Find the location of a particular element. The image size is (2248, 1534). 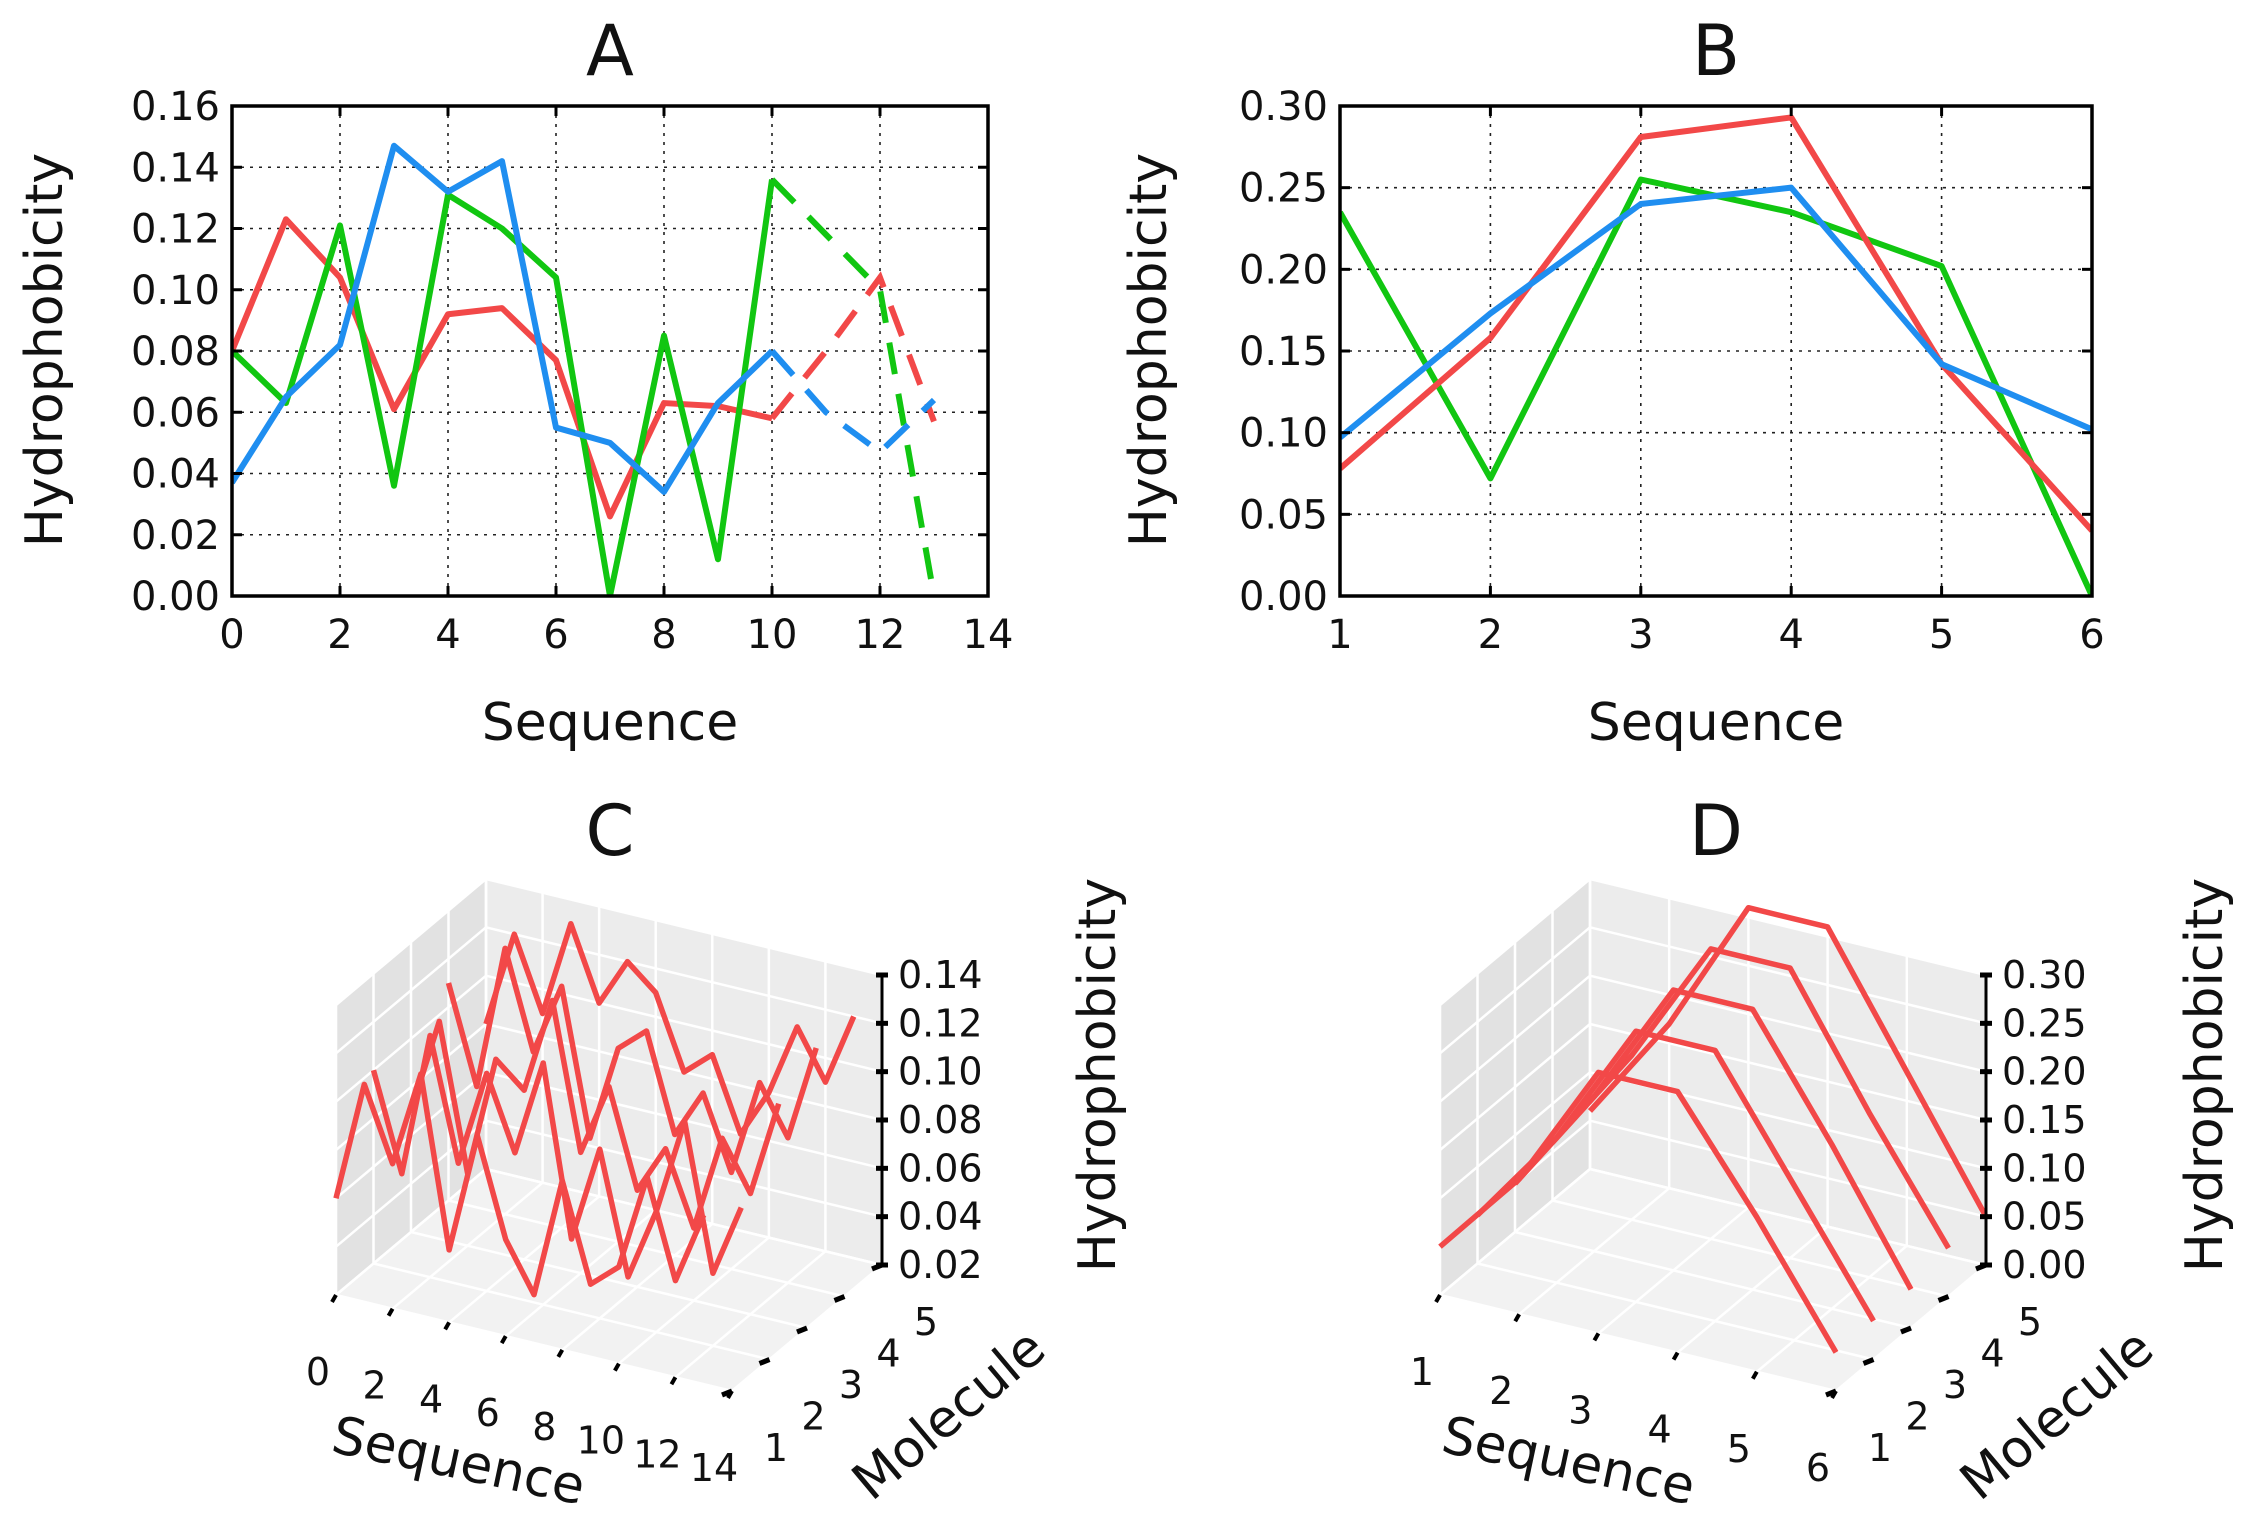

y-tick-label: 0.12 is located at coordinates (175, 230).